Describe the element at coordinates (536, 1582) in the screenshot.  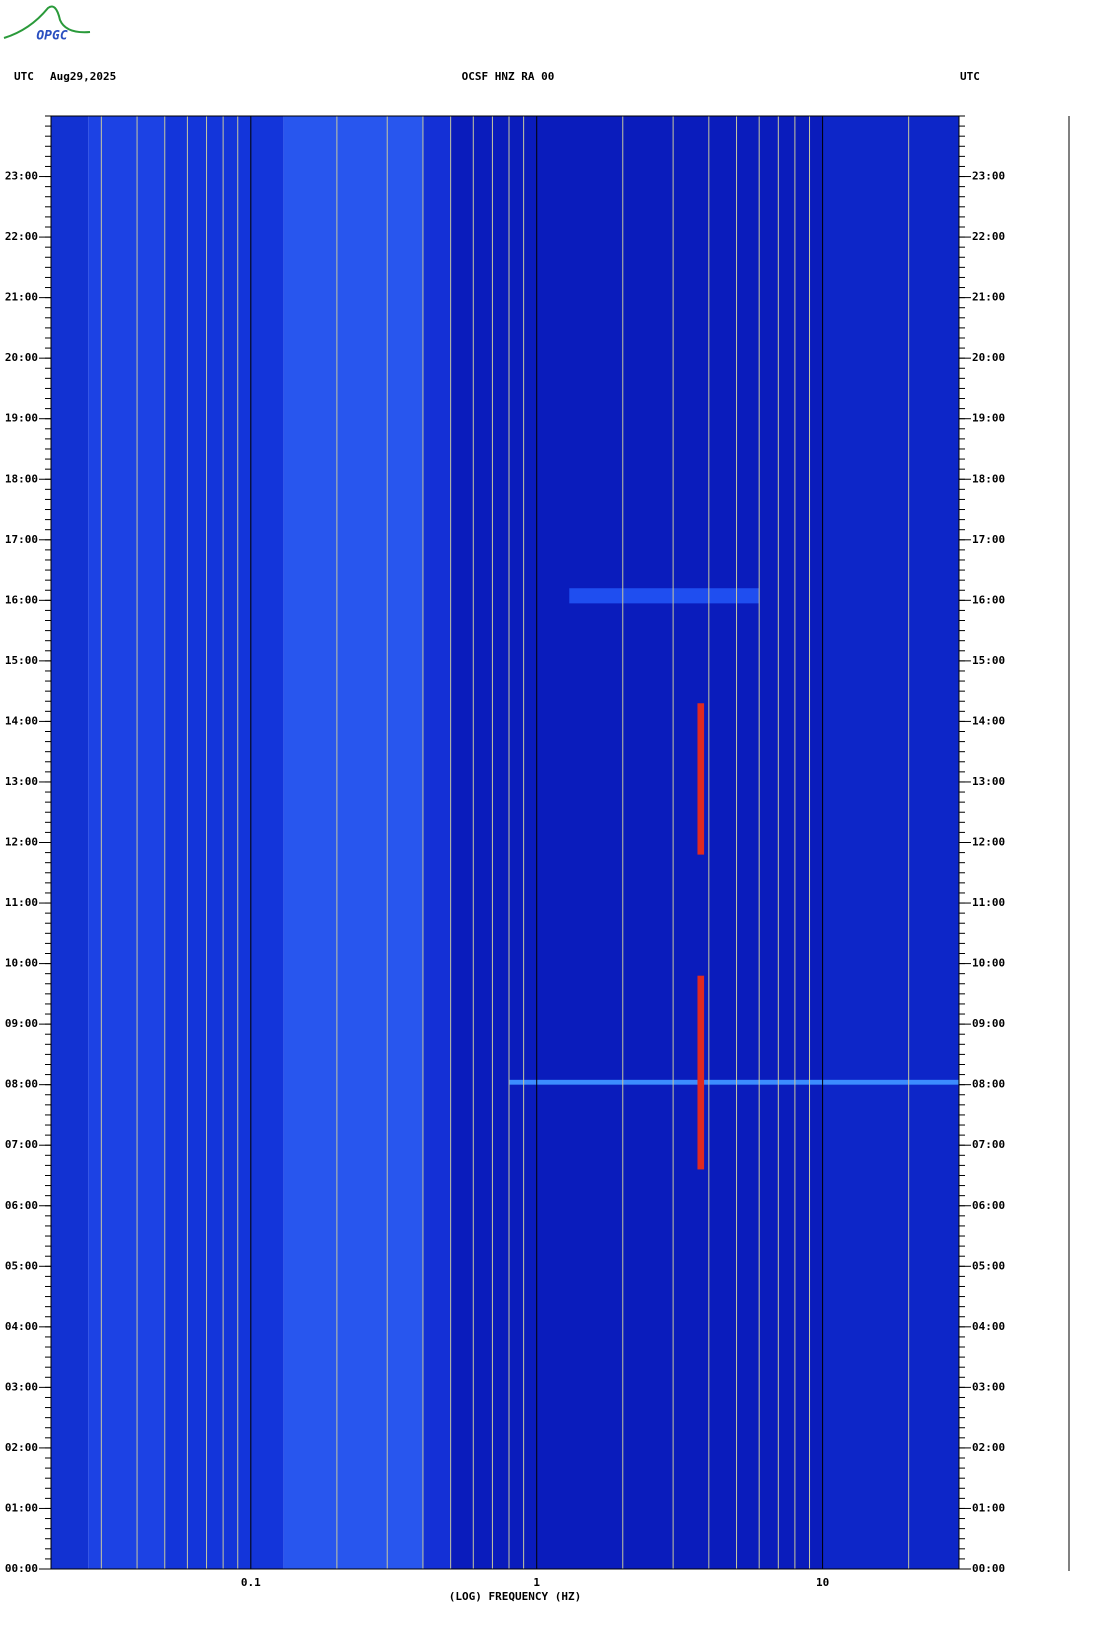
I see `x-tick-label: 1` at that location.